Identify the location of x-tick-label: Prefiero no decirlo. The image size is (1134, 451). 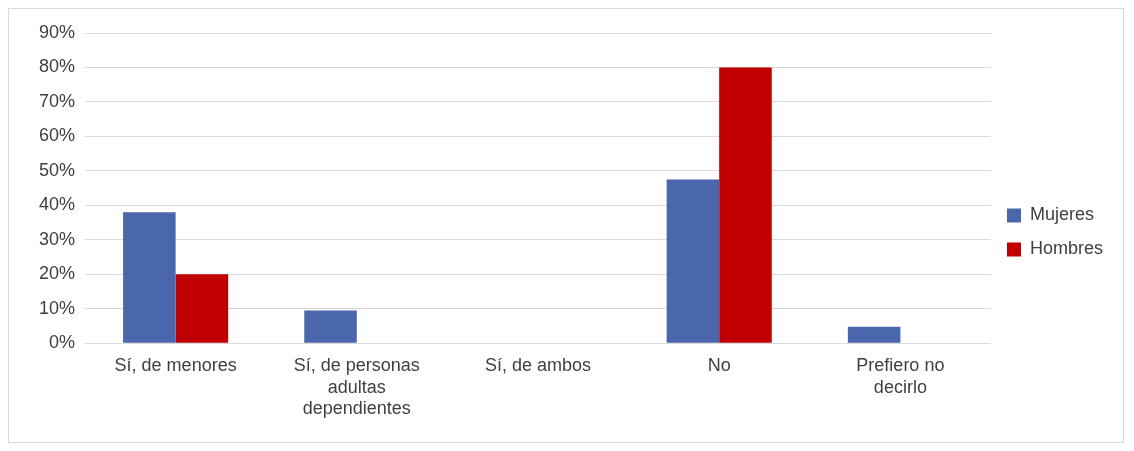
(900, 375).